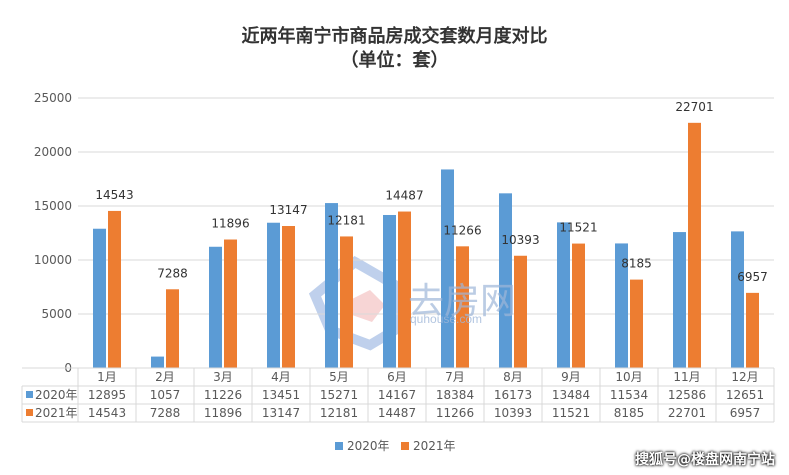 This screenshot has width=789, height=475. I want to click on data-label: 14487, so click(404, 196).